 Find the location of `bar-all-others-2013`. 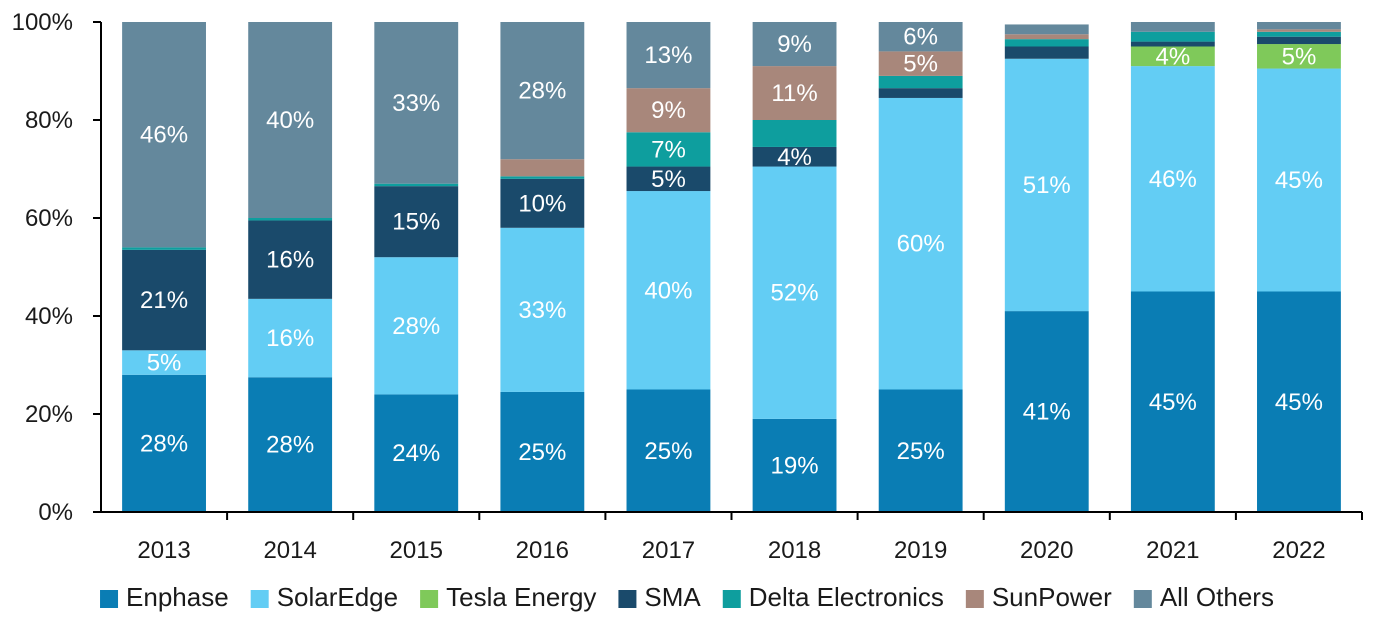

bar-all-others-2013 is located at coordinates (164, 135).